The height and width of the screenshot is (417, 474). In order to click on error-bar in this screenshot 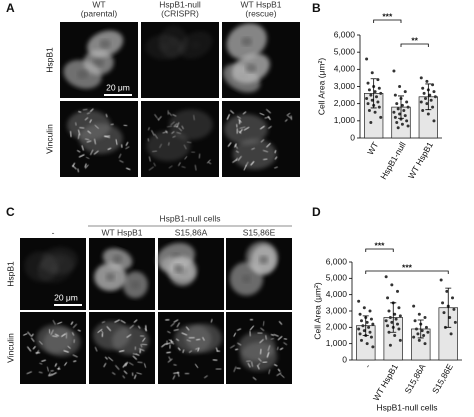, I will do `click(393, 317)`.